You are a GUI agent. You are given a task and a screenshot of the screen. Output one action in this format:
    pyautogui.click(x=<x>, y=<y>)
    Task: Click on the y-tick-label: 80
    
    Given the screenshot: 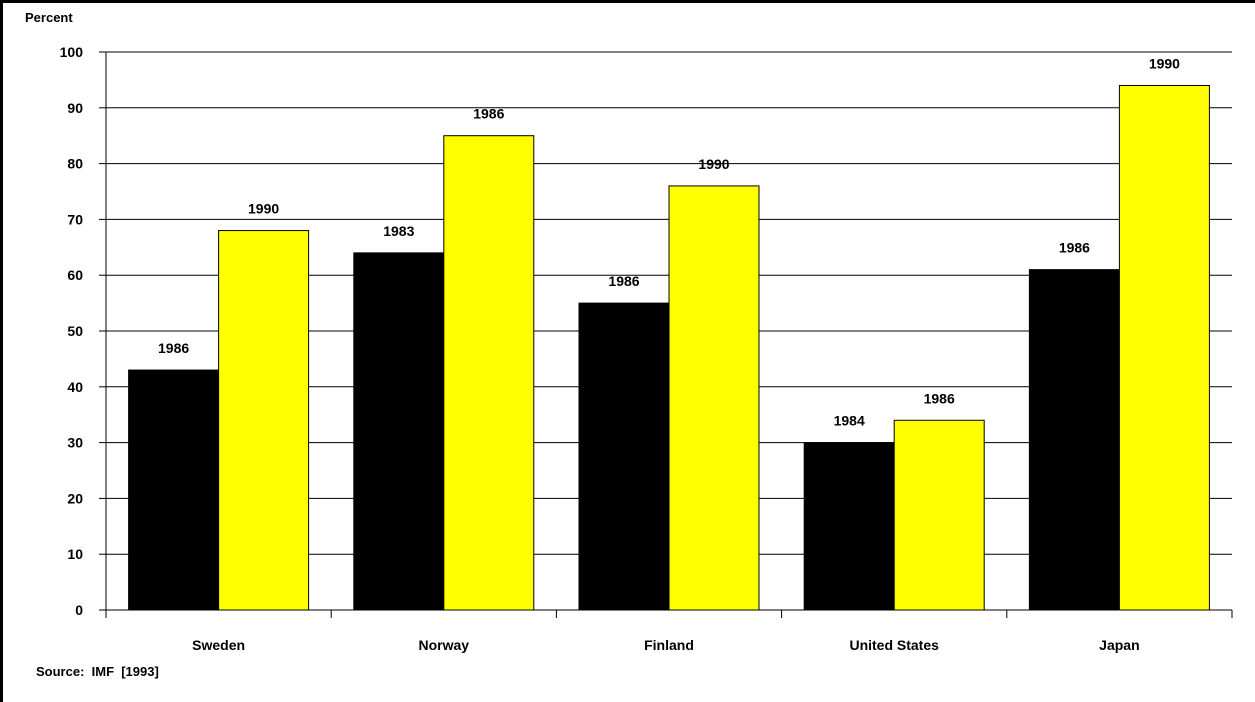 What is the action you would take?
    pyautogui.click(x=75, y=164)
    